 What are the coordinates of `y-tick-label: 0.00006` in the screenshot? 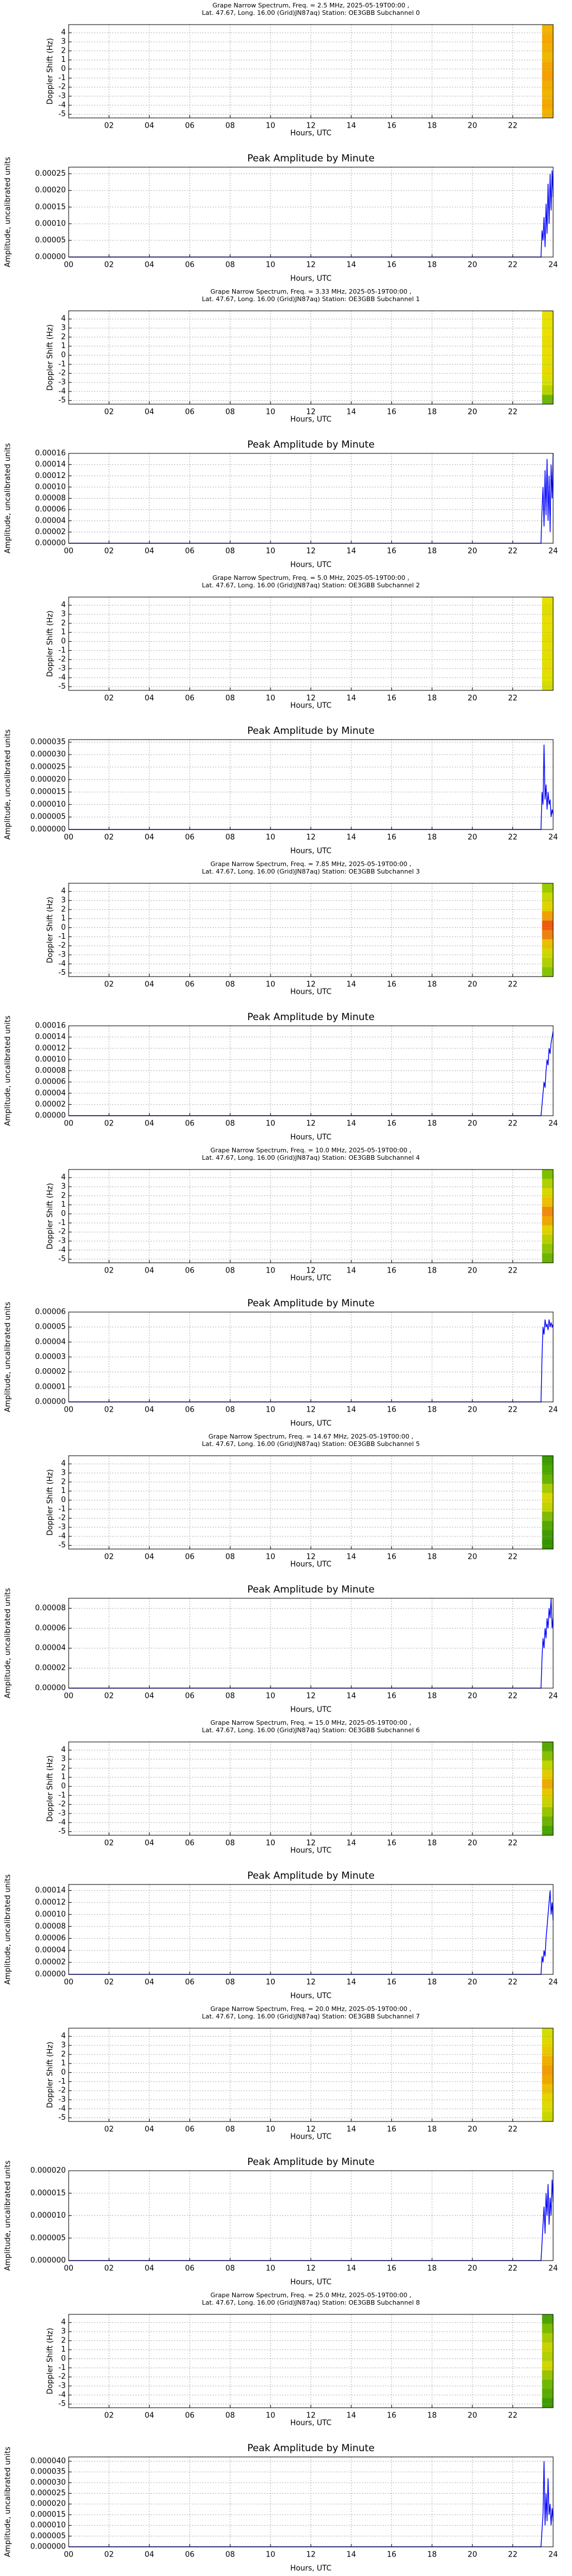 It's located at (50, 1312).